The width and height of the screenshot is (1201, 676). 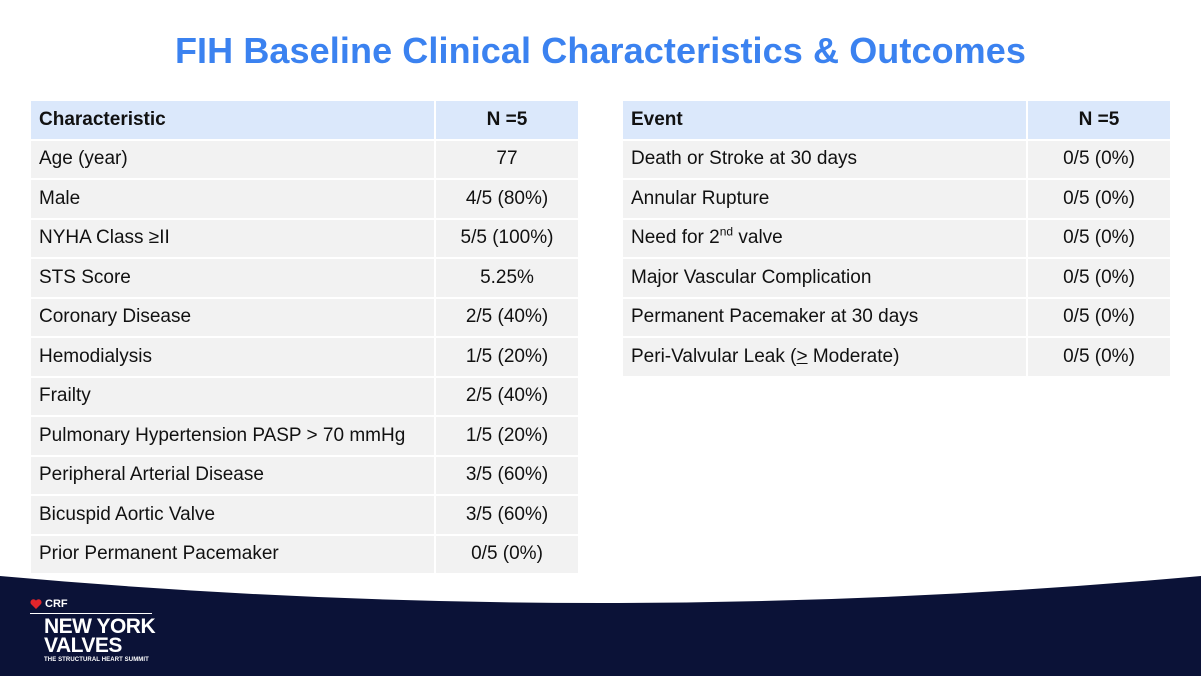 What do you see at coordinates (83, 645) in the screenshot?
I see `logo-line-2: VALVES` at bounding box center [83, 645].